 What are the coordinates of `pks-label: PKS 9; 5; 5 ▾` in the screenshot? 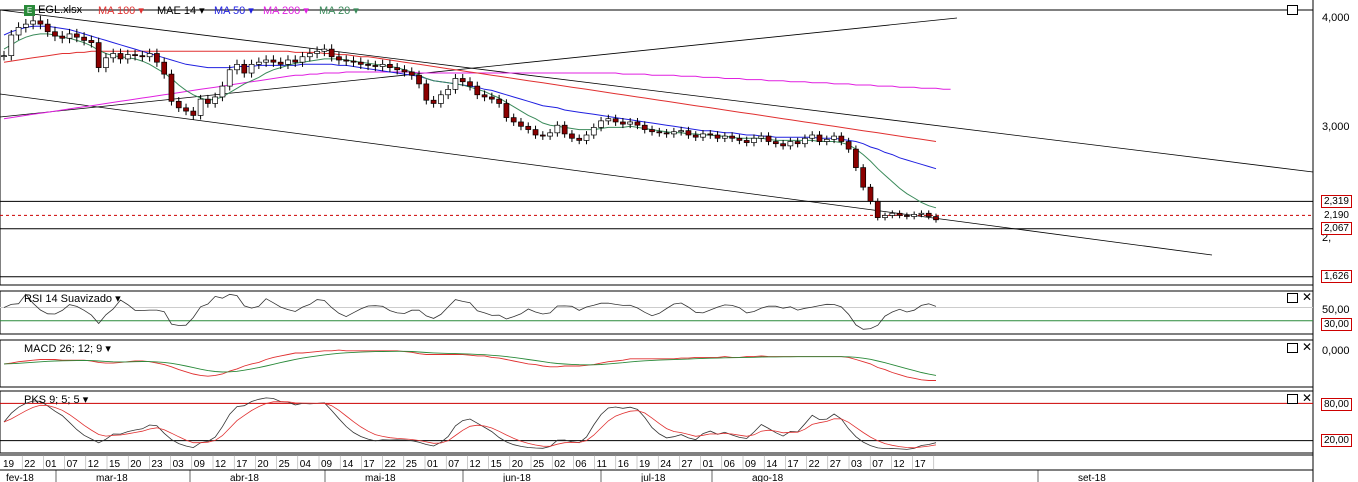 It's located at (56, 400).